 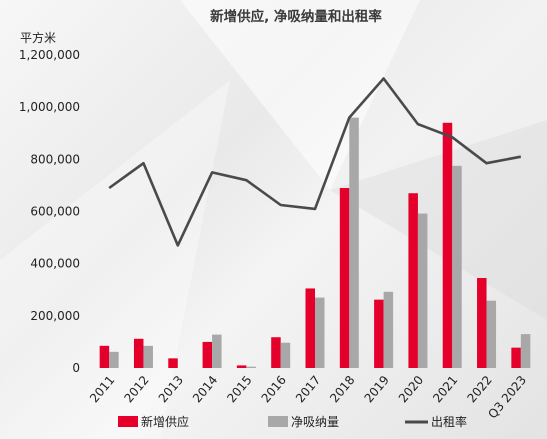 I want to click on legend-item-net-absorption: 净吸纳量, so click(x=303, y=422).